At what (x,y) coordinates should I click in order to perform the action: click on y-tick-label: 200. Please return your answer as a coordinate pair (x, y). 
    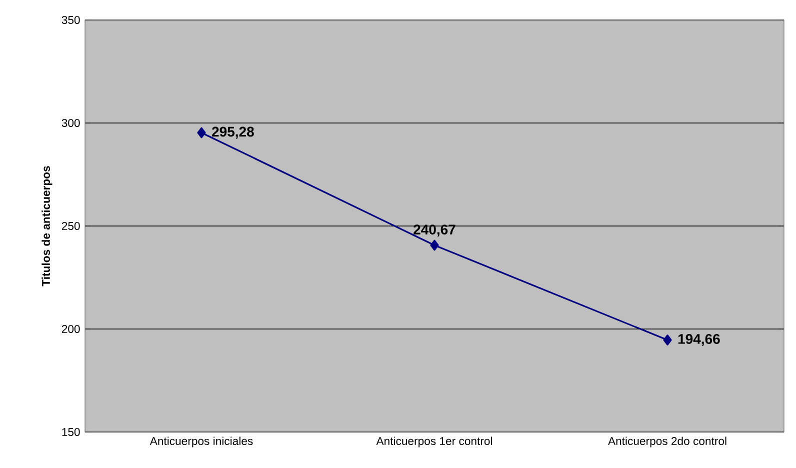
    Looking at the image, I should click on (71, 329).